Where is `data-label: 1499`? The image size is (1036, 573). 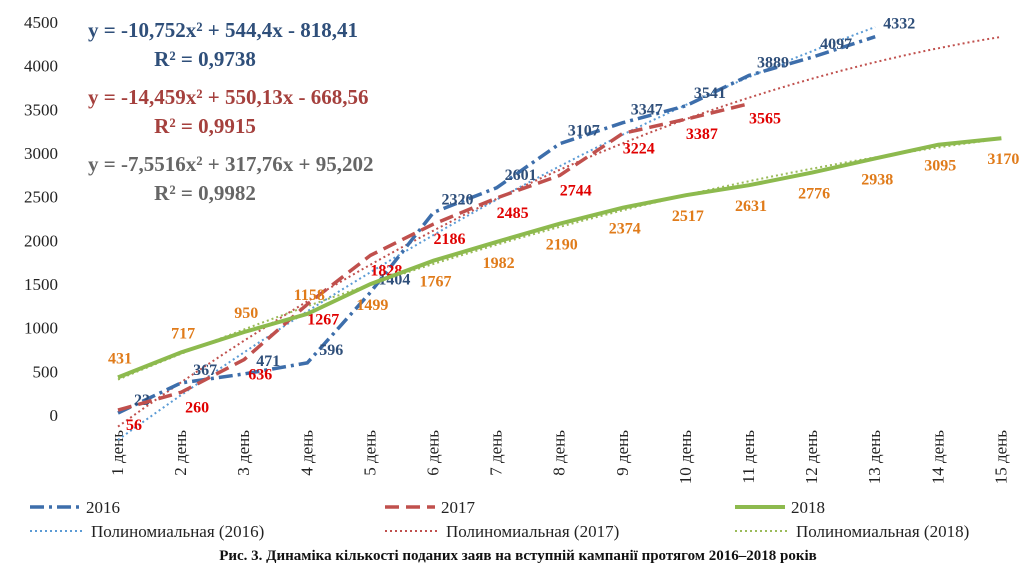
data-label: 1499 is located at coordinates (372, 305).